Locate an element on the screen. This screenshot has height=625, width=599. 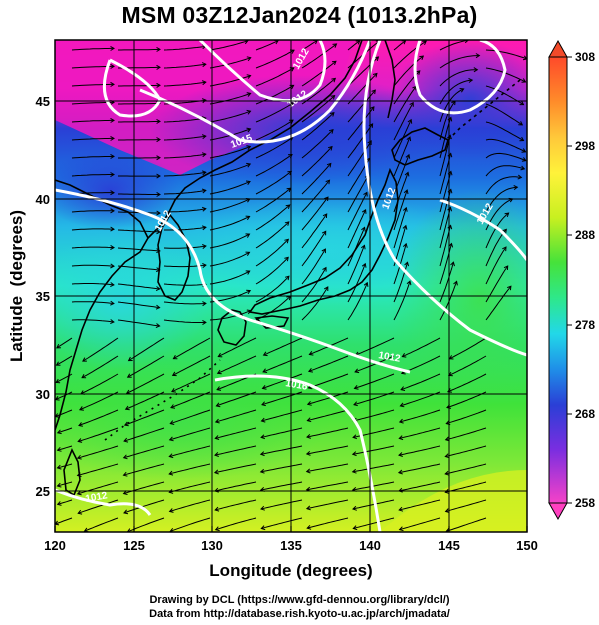
colorbar-top-arrow is located at coordinates (558, 48).